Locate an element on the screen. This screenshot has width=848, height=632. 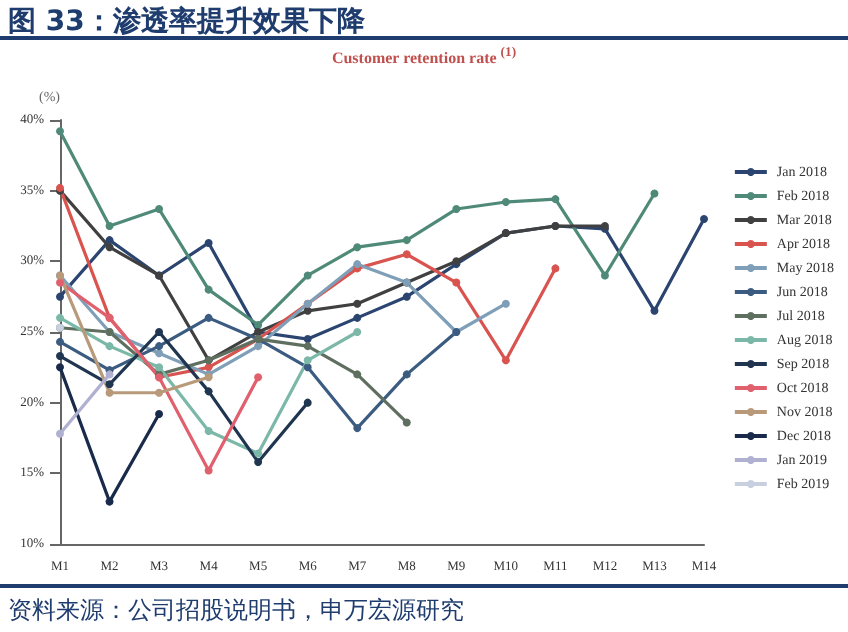
chart-subtitle: Customer retention rate $^{(1)}$ is located at coordinates (424, 58).